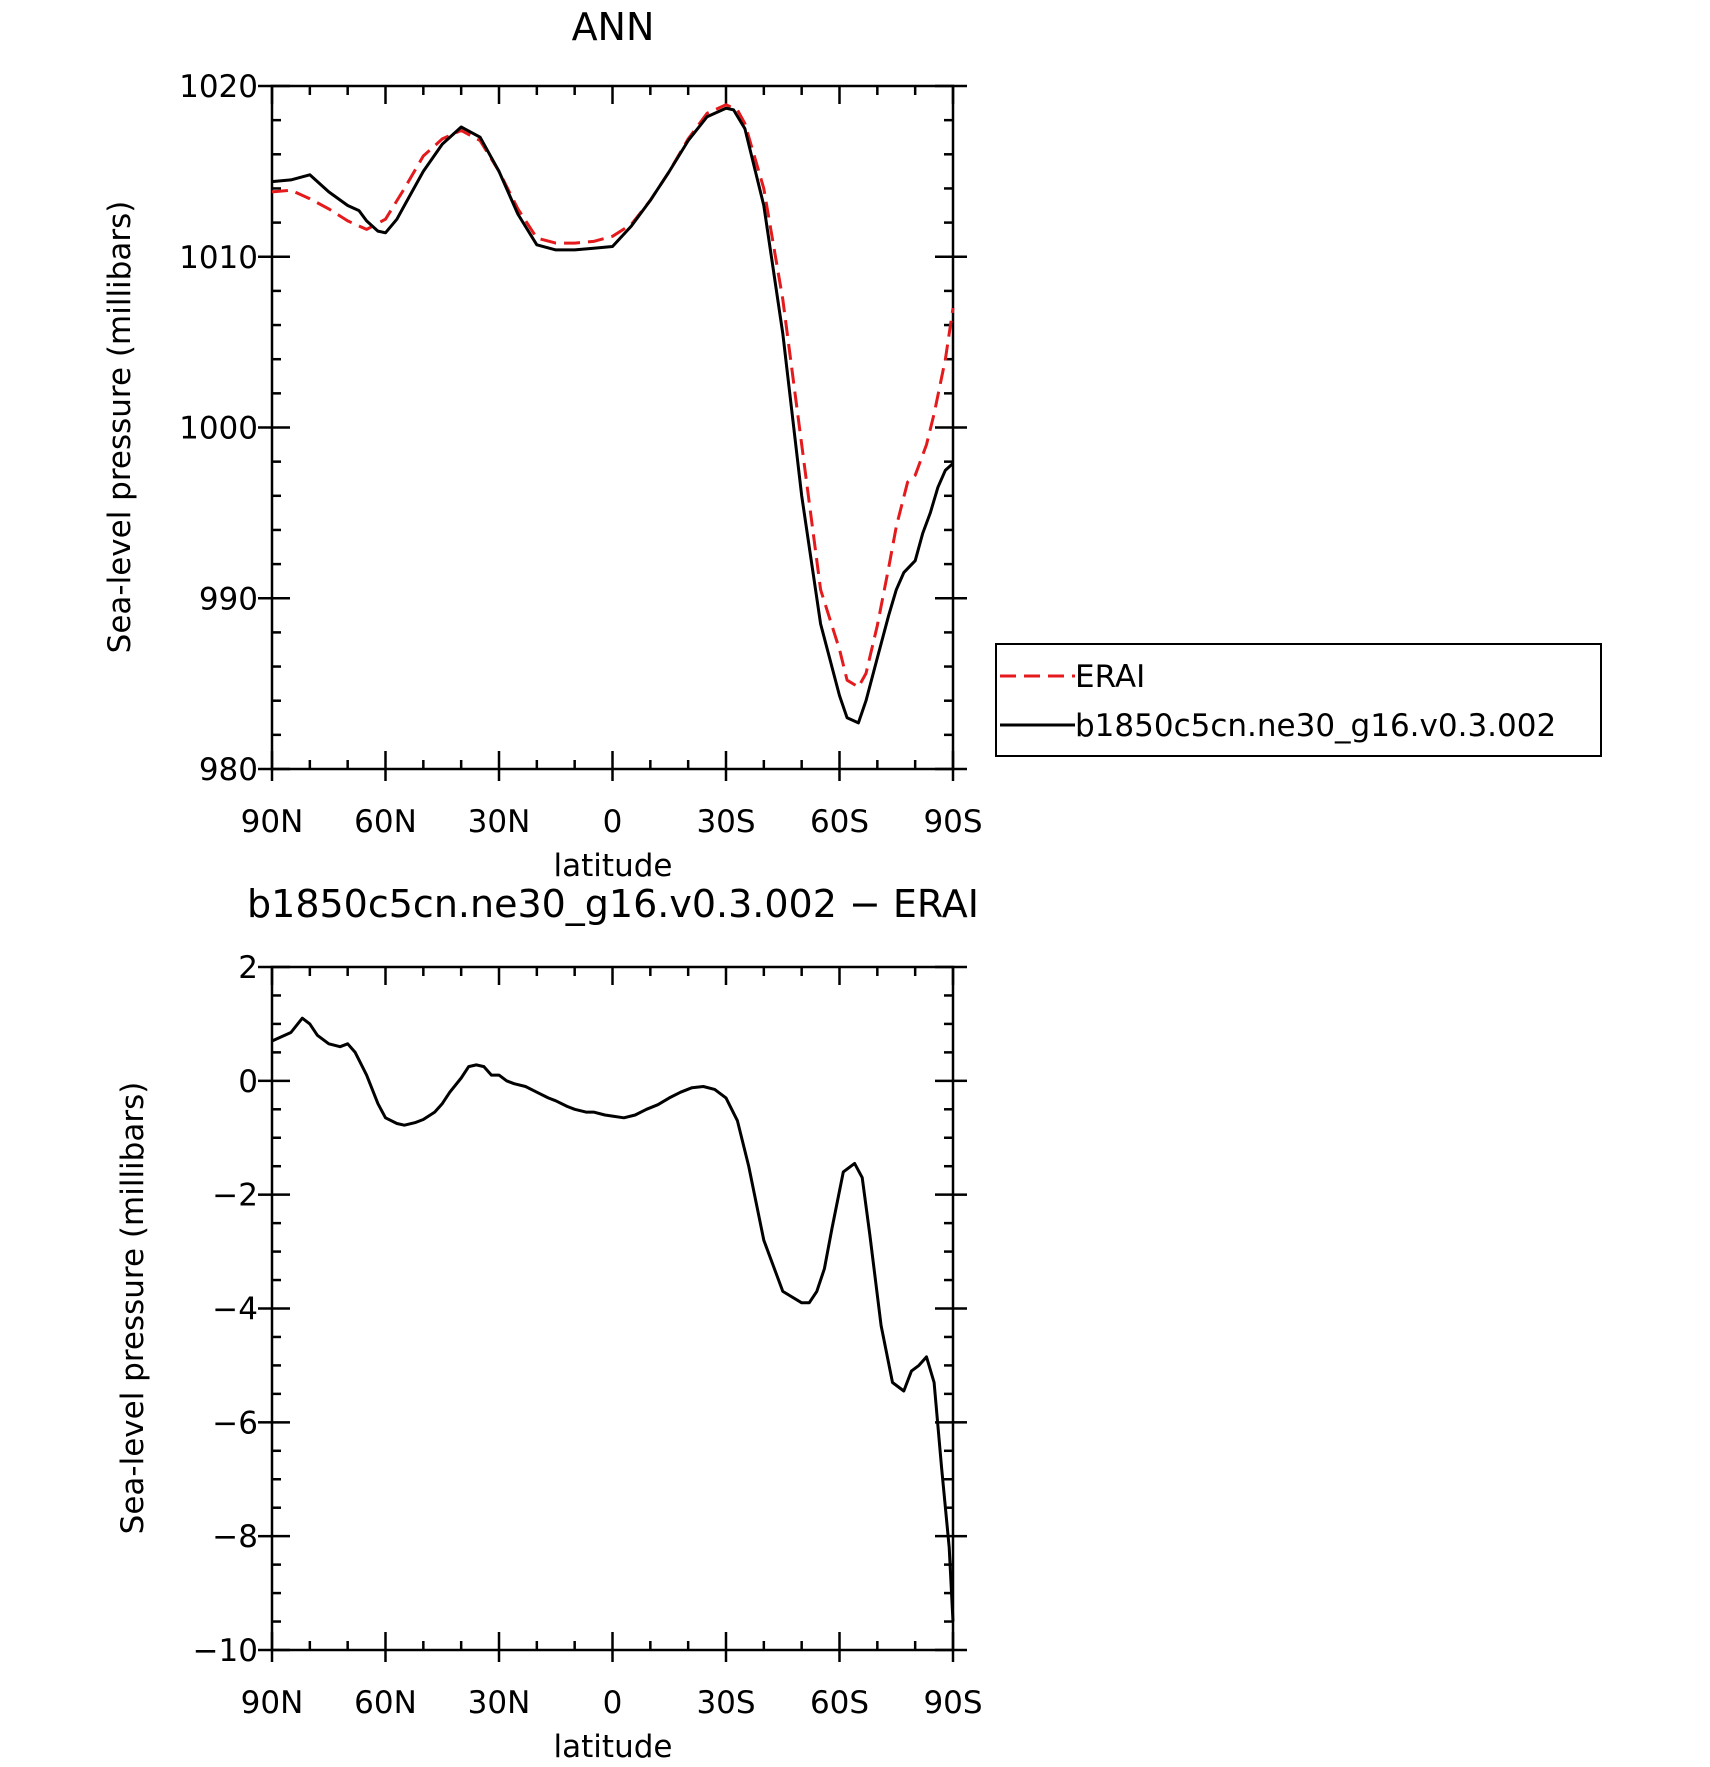  What do you see at coordinates (248, 968) in the screenshot?
I see `bottom-y-tick-label: 2` at bounding box center [248, 968].